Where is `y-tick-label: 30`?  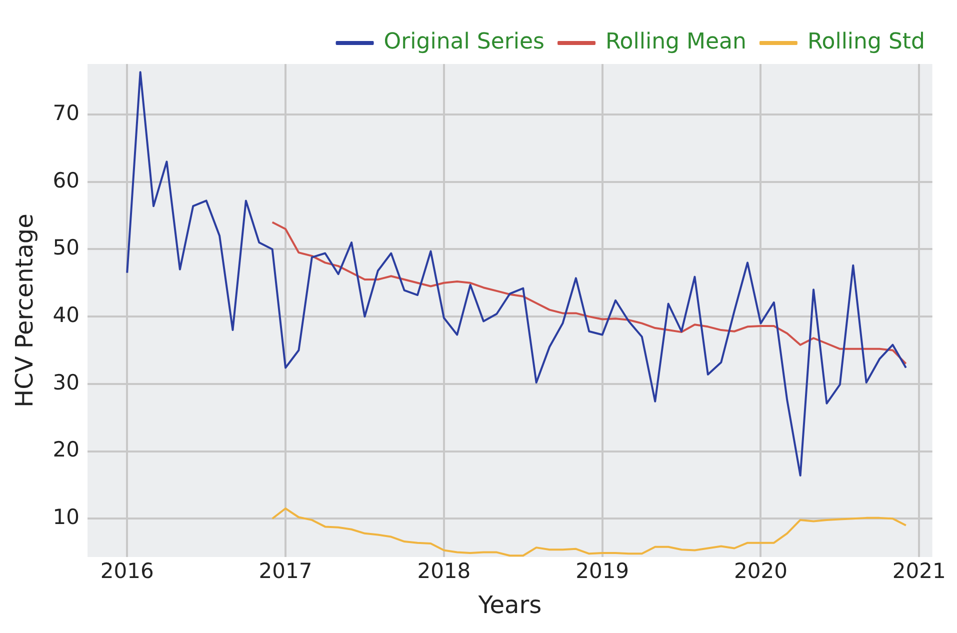
y-tick-label: 30 is located at coordinates (66, 382).